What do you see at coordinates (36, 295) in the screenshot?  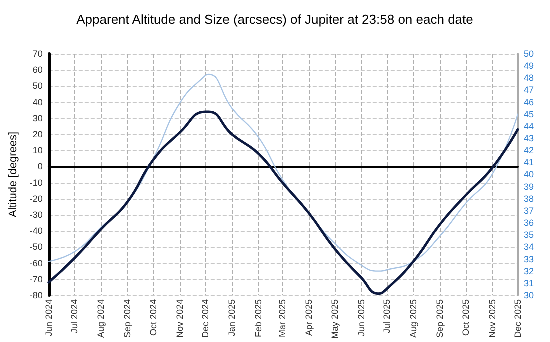 I see `y-tick-label: -80` at bounding box center [36, 295].